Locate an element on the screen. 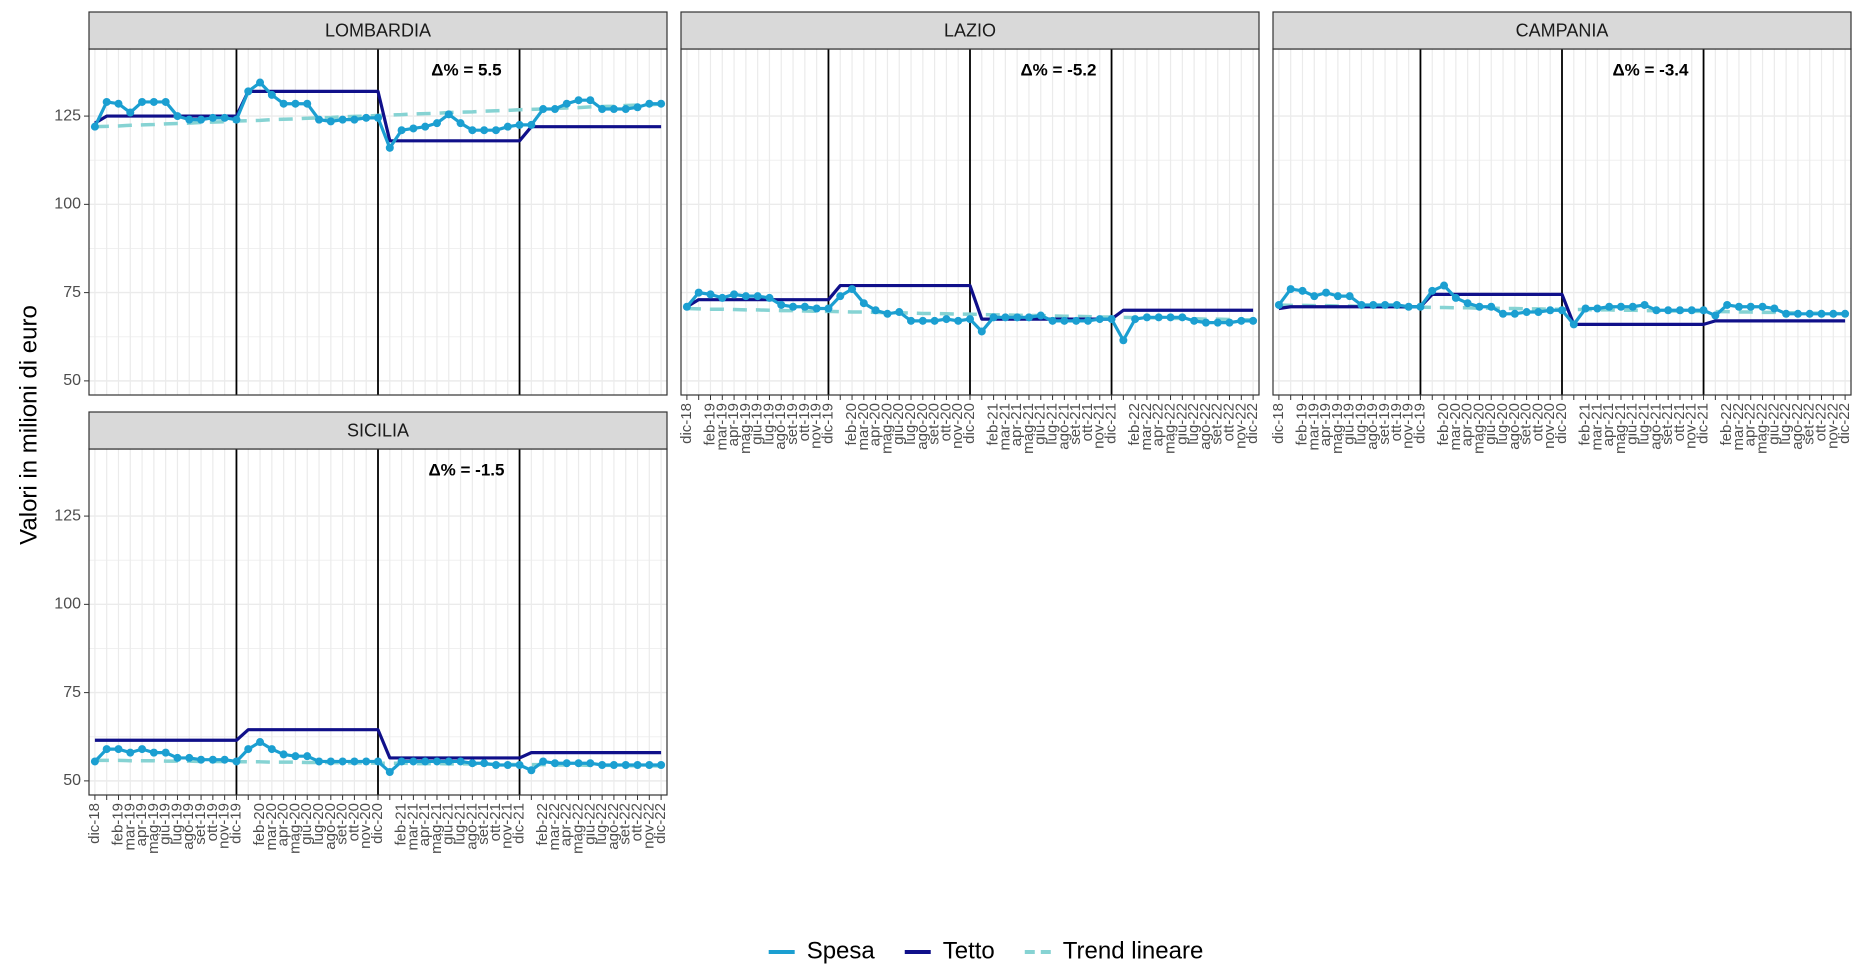  panel-title: SICILIA is located at coordinates (378, 430).